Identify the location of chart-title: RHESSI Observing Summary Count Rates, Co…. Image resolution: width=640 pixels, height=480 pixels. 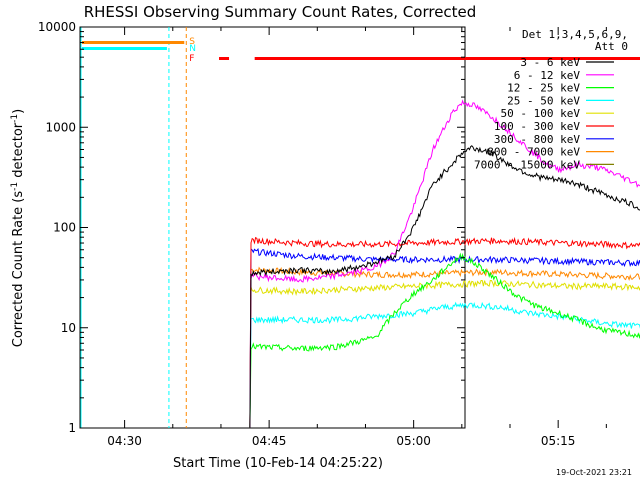
(280, 12).